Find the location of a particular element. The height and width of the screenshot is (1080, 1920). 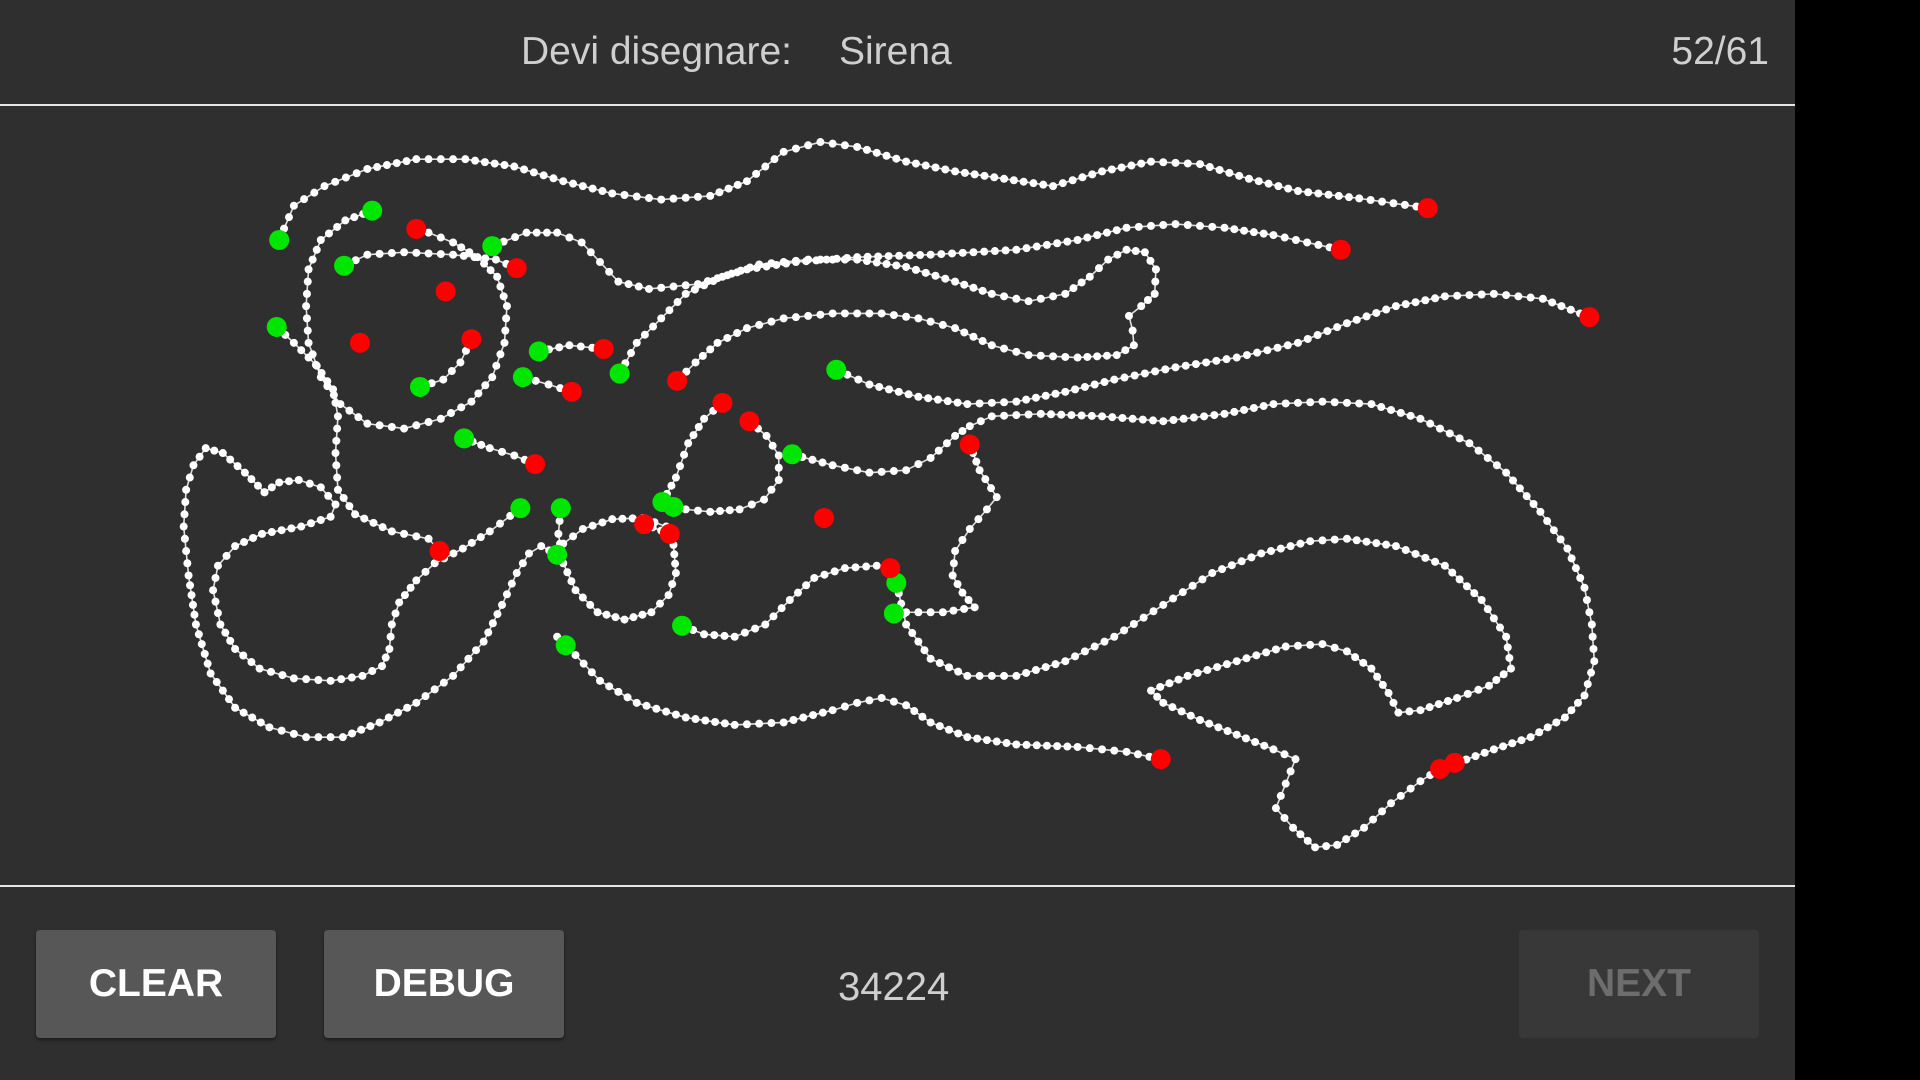

clear-button: CLEAR is located at coordinates (156, 984).